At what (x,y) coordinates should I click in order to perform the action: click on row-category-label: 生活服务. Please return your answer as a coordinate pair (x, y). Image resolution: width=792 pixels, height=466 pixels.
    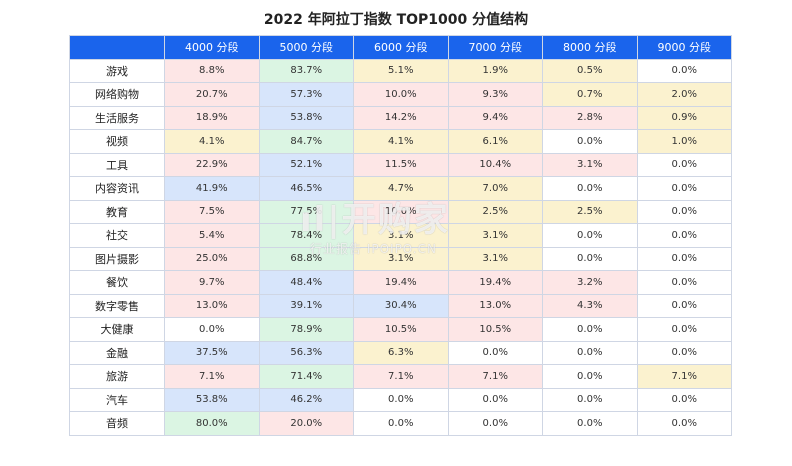
    Looking at the image, I should click on (117, 117).